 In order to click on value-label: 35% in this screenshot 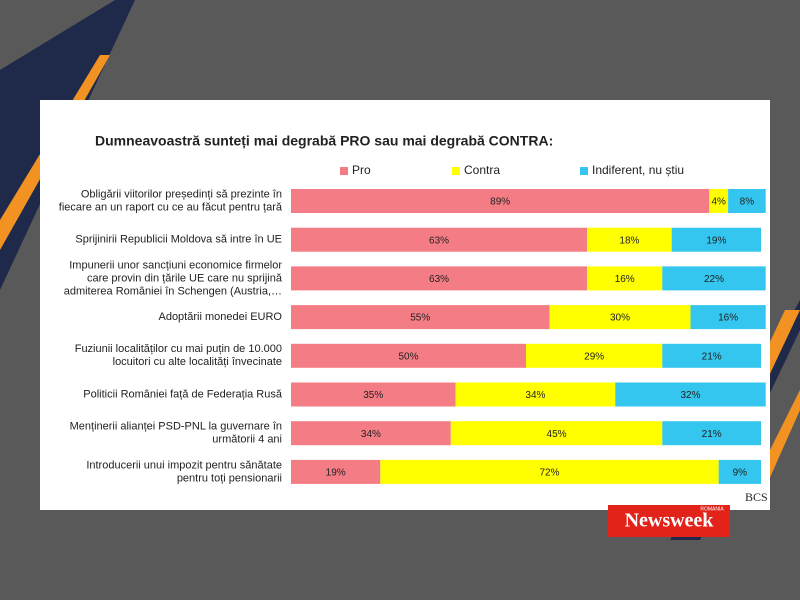, I will do `click(373, 395)`.